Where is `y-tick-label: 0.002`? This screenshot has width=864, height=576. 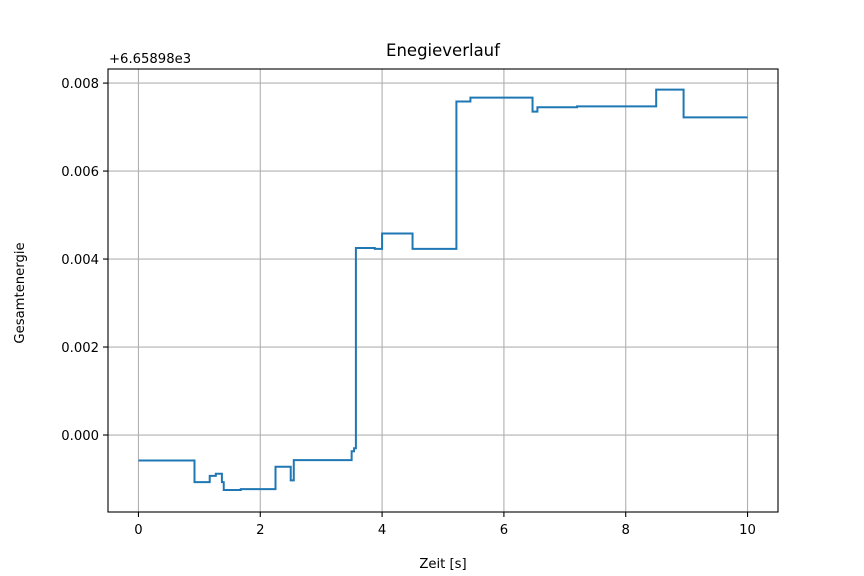 y-tick-label: 0.002 is located at coordinates (80, 348).